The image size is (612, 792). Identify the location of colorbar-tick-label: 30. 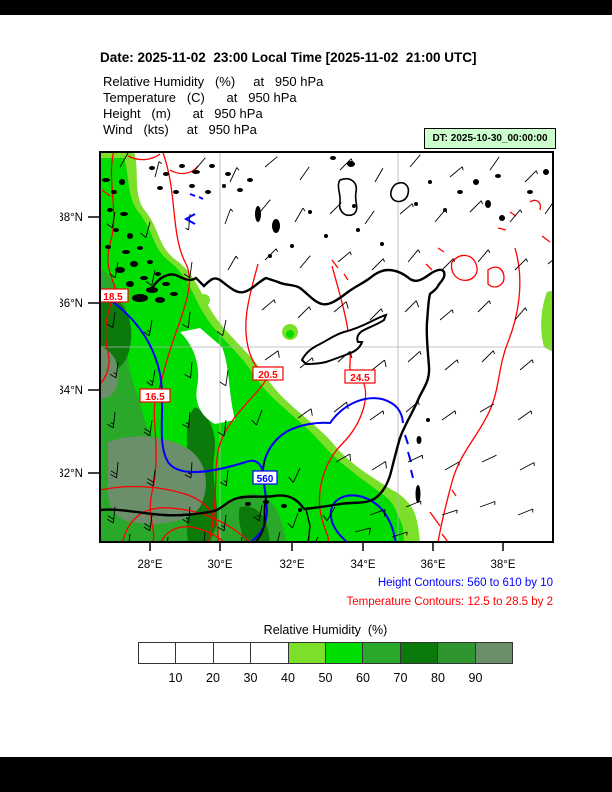
(250, 678).